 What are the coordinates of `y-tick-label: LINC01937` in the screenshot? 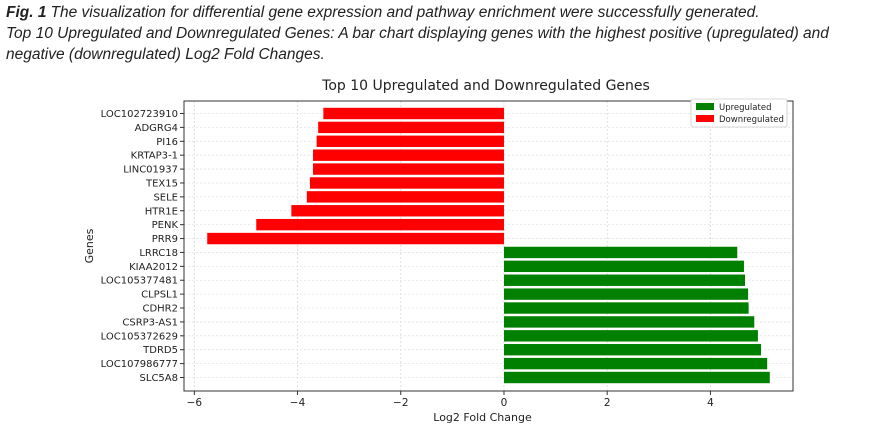 It's located at (150, 170).